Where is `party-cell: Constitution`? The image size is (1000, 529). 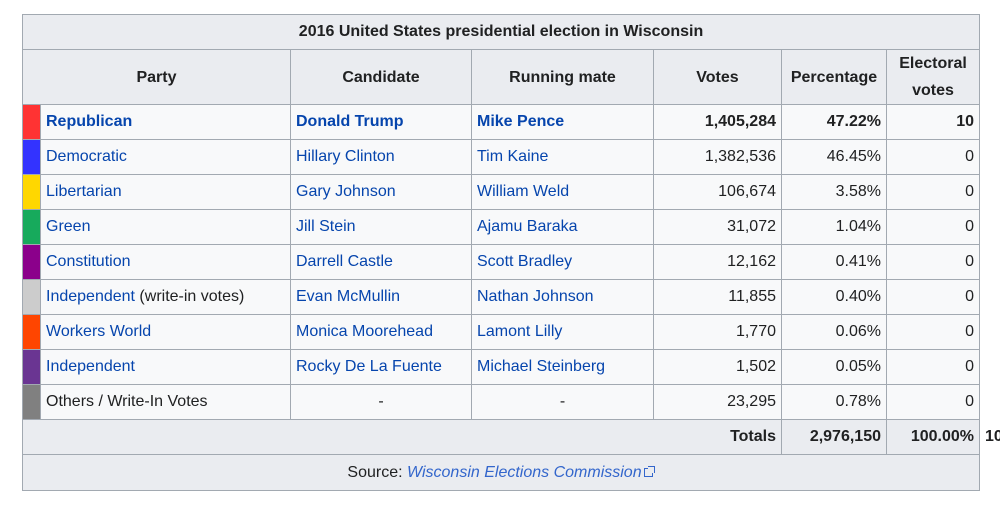 party-cell: Constitution is located at coordinates (165, 262).